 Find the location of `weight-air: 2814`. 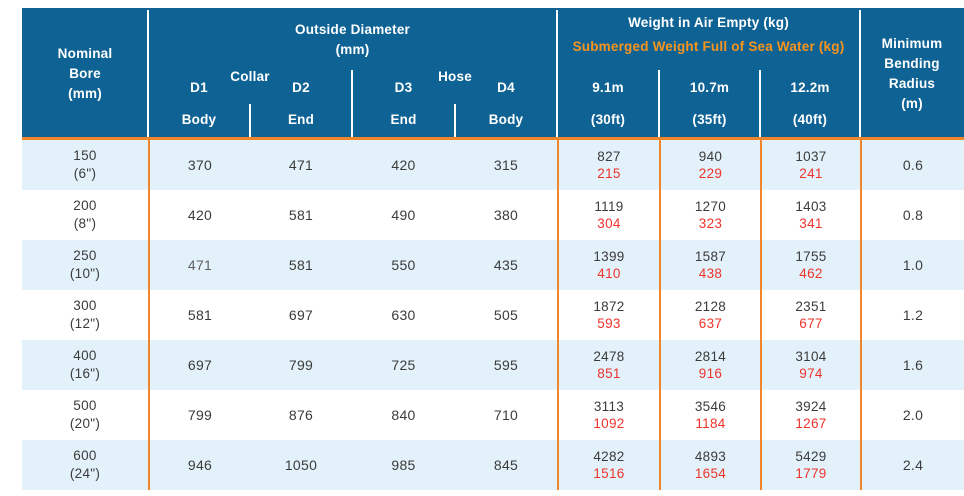

weight-air: 2814 is located at coordinates (710, 356).